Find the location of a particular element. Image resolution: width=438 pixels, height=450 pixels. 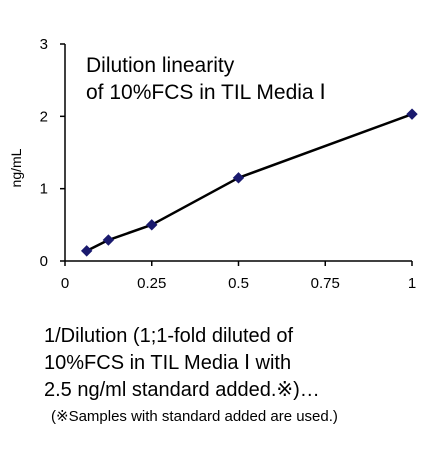

x-ticks: 0 0.25 0.5 0.75 1 is located at coordinates (238, 276).